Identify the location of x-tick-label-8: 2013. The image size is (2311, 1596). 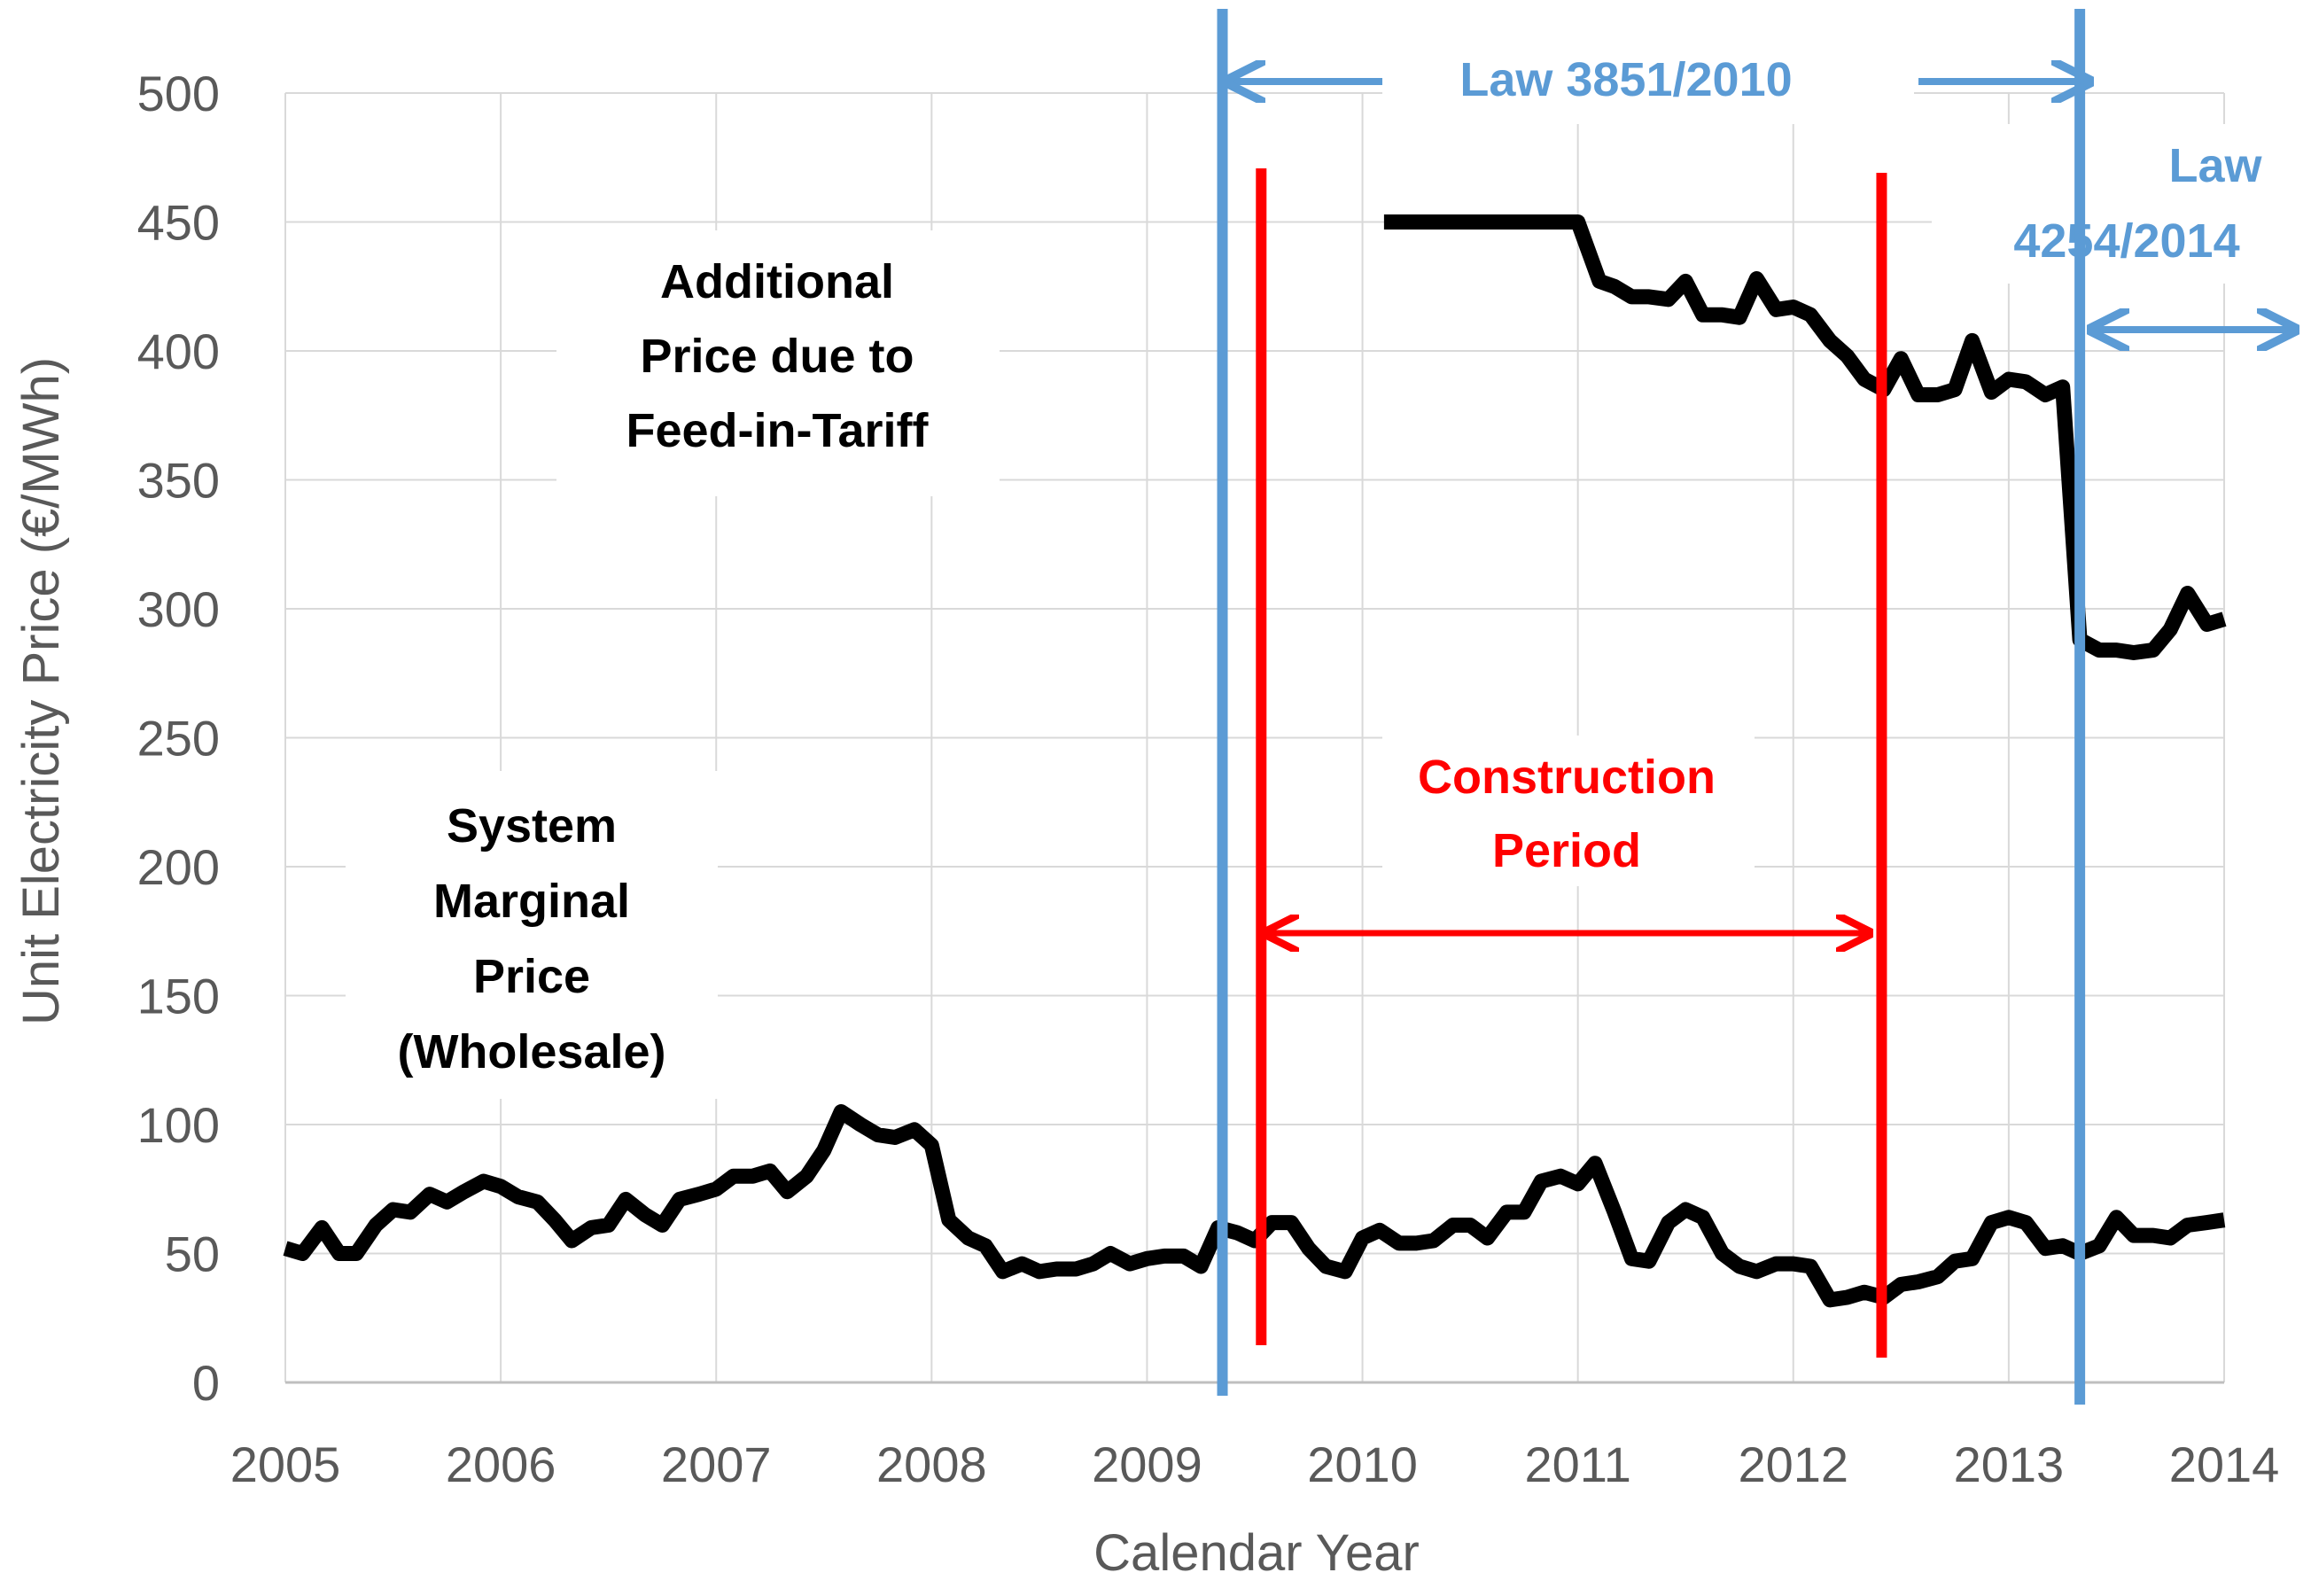
(2010, 1464).